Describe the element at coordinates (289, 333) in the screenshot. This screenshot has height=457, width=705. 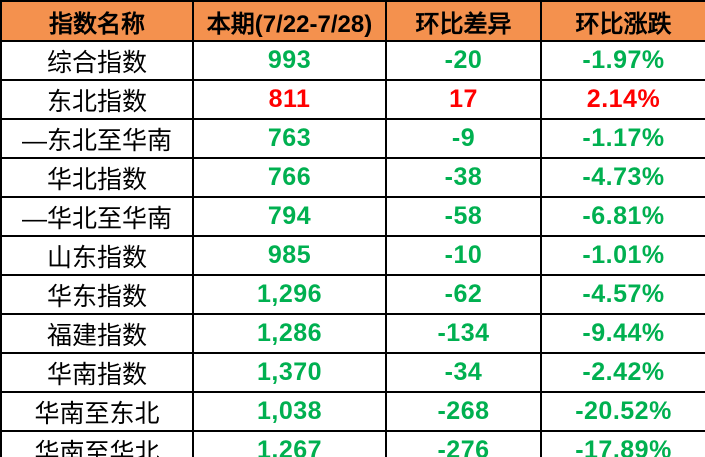
I see `current-value-cell: 1,286` at that location.